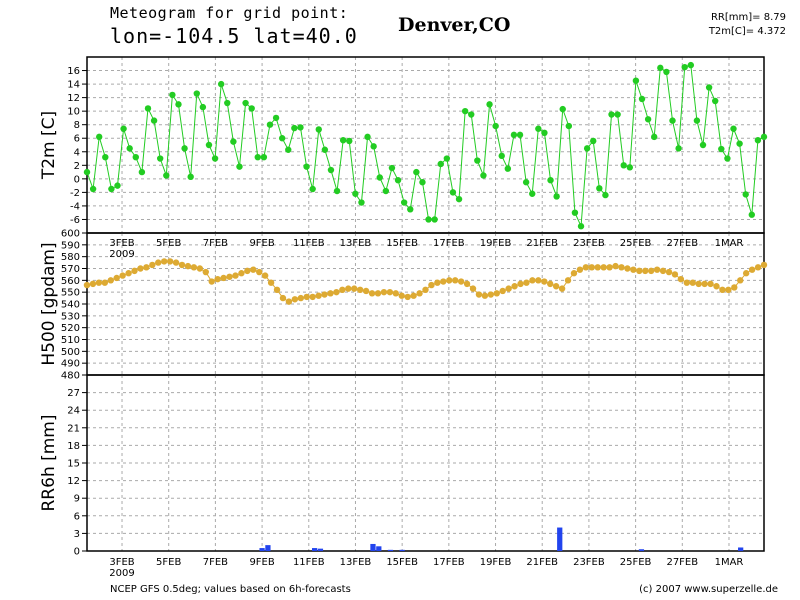 This screenshot has width=800, height=600. I want to click on t2m-ytick-label: -6, so click(75, 220).